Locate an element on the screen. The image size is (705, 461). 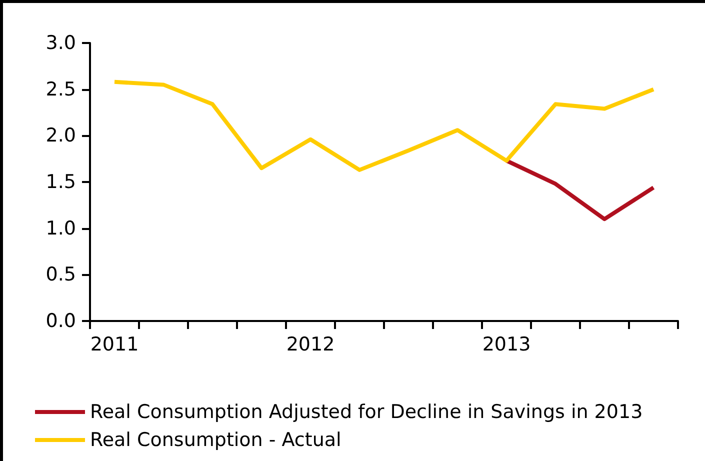
y-tick-label: 2.0 is located at coordinates (61, 135).